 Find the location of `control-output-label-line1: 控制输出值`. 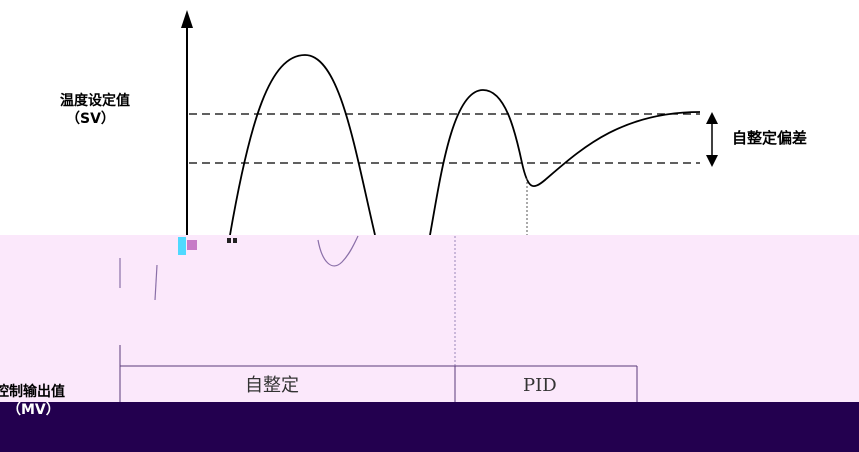

control-output-label-line1: 控制输出值 is located at coordinates (32, 392).